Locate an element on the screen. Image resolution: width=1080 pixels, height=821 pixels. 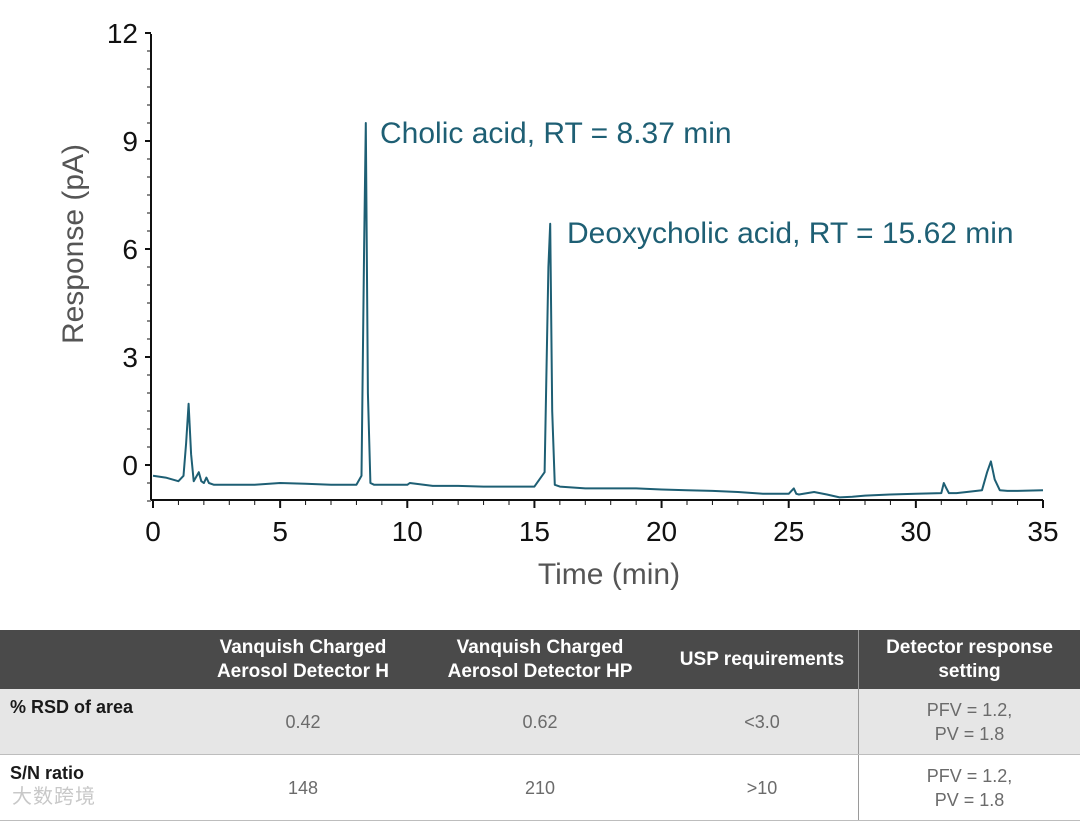
y-tick-label: 0 is located at coordinates (130, 465).